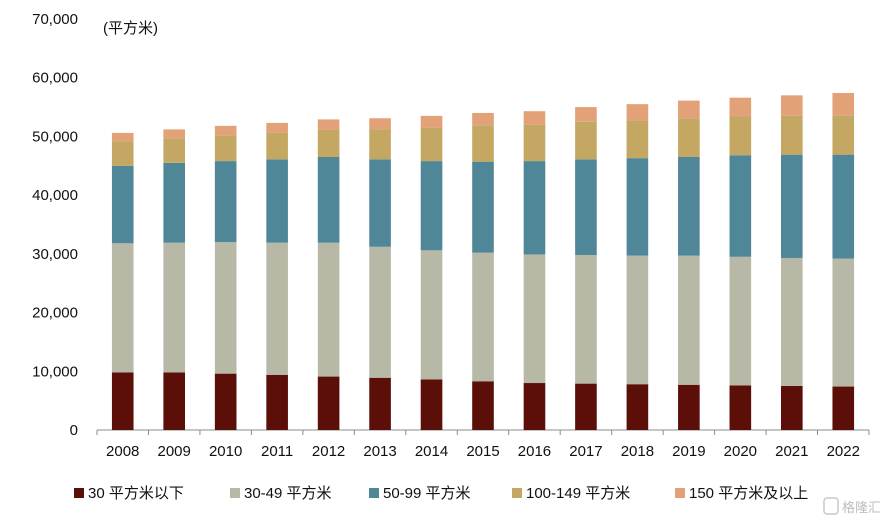 The height and width of the screenshot is (525, 893). I want to click on legend-item: 150 平方米及以上, so click(741, 493).